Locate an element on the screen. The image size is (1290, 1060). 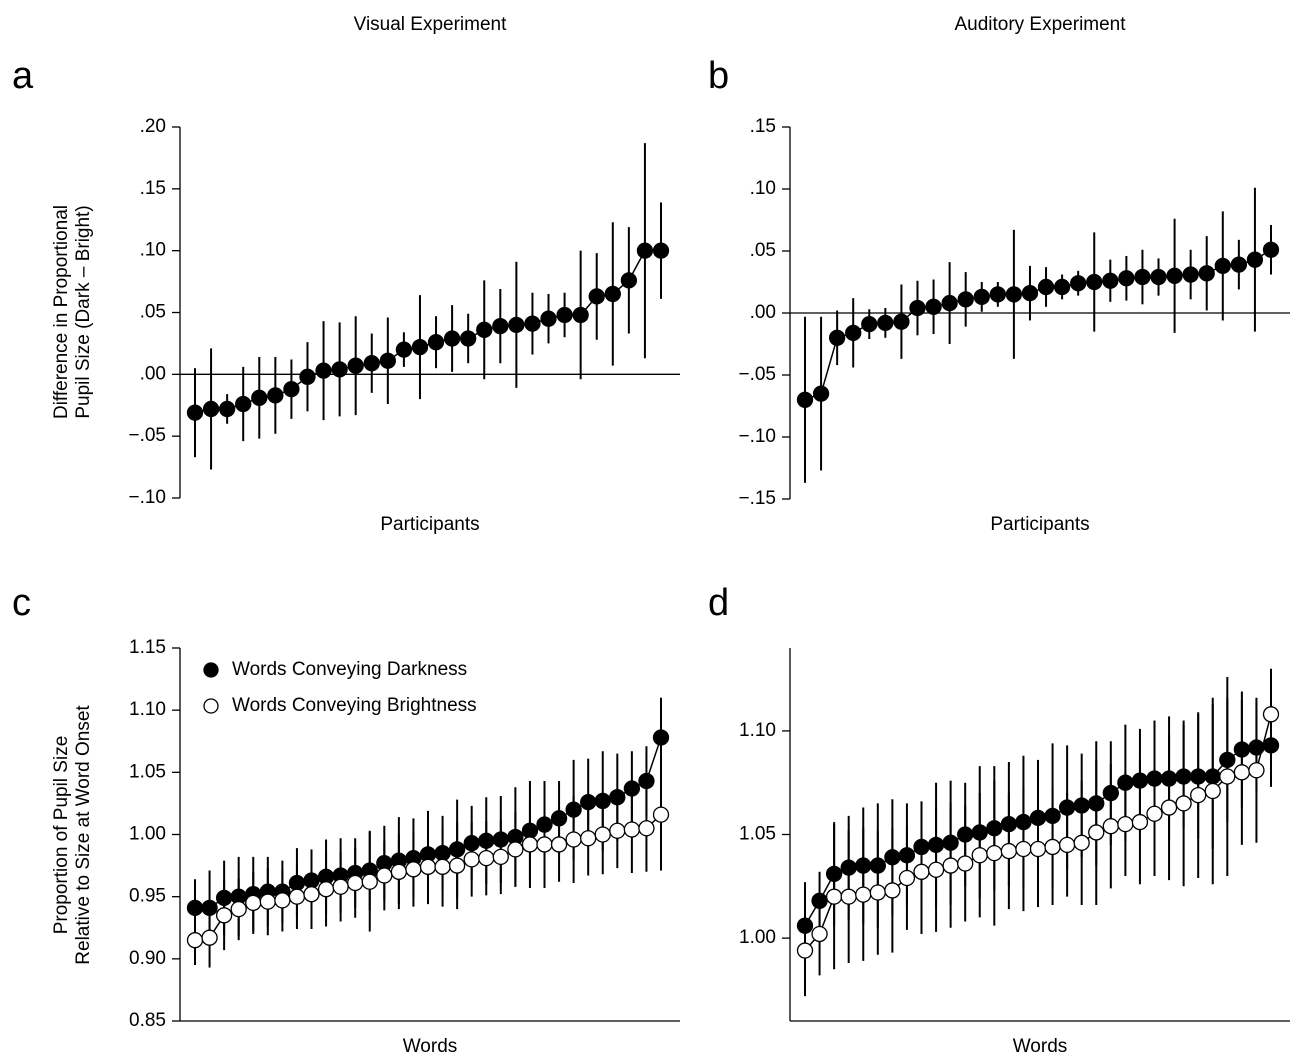
column-title: Auditory Experiment is located at coordinates (1040, 24).